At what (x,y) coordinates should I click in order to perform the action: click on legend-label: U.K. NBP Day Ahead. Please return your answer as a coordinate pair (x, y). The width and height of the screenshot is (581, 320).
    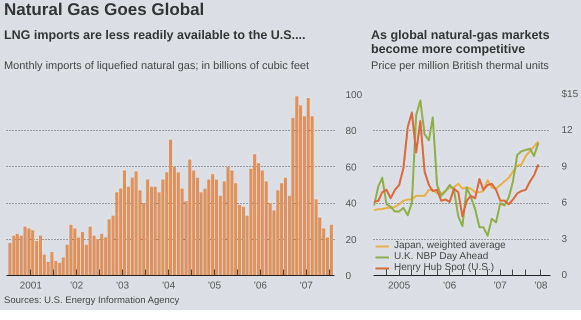
    Looking at the image, I should click on (441, 256).